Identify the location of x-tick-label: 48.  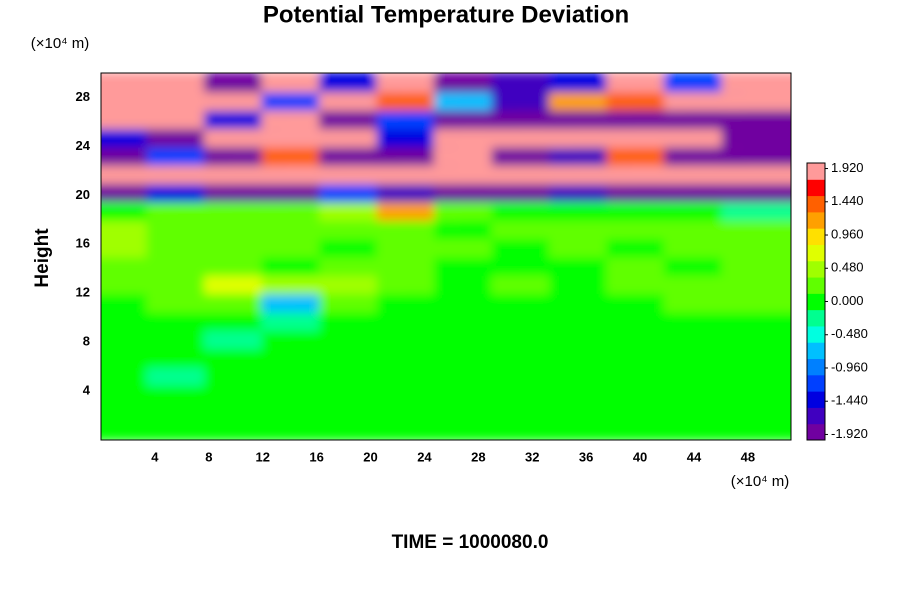
(748, 456).